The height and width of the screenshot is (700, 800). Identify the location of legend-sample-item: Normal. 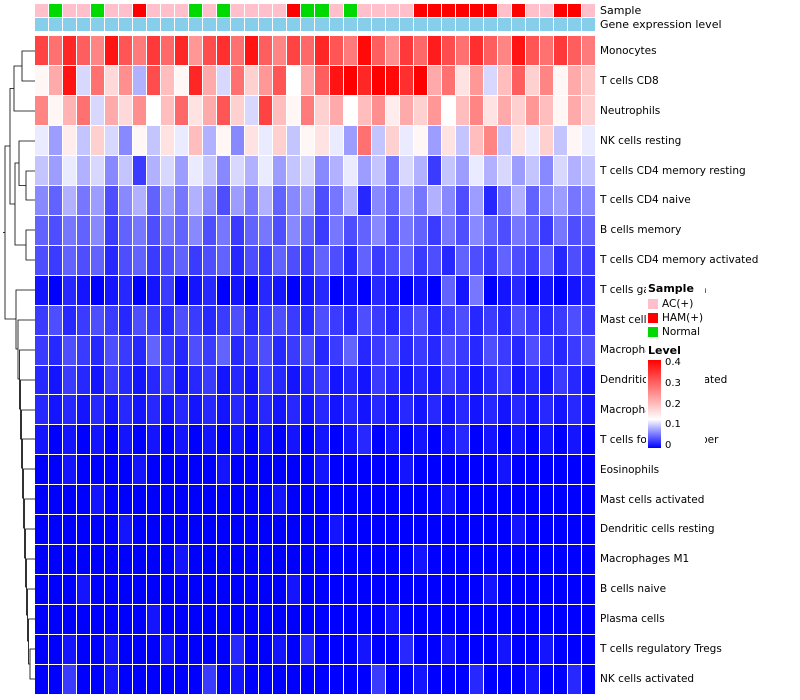
(675, 332).